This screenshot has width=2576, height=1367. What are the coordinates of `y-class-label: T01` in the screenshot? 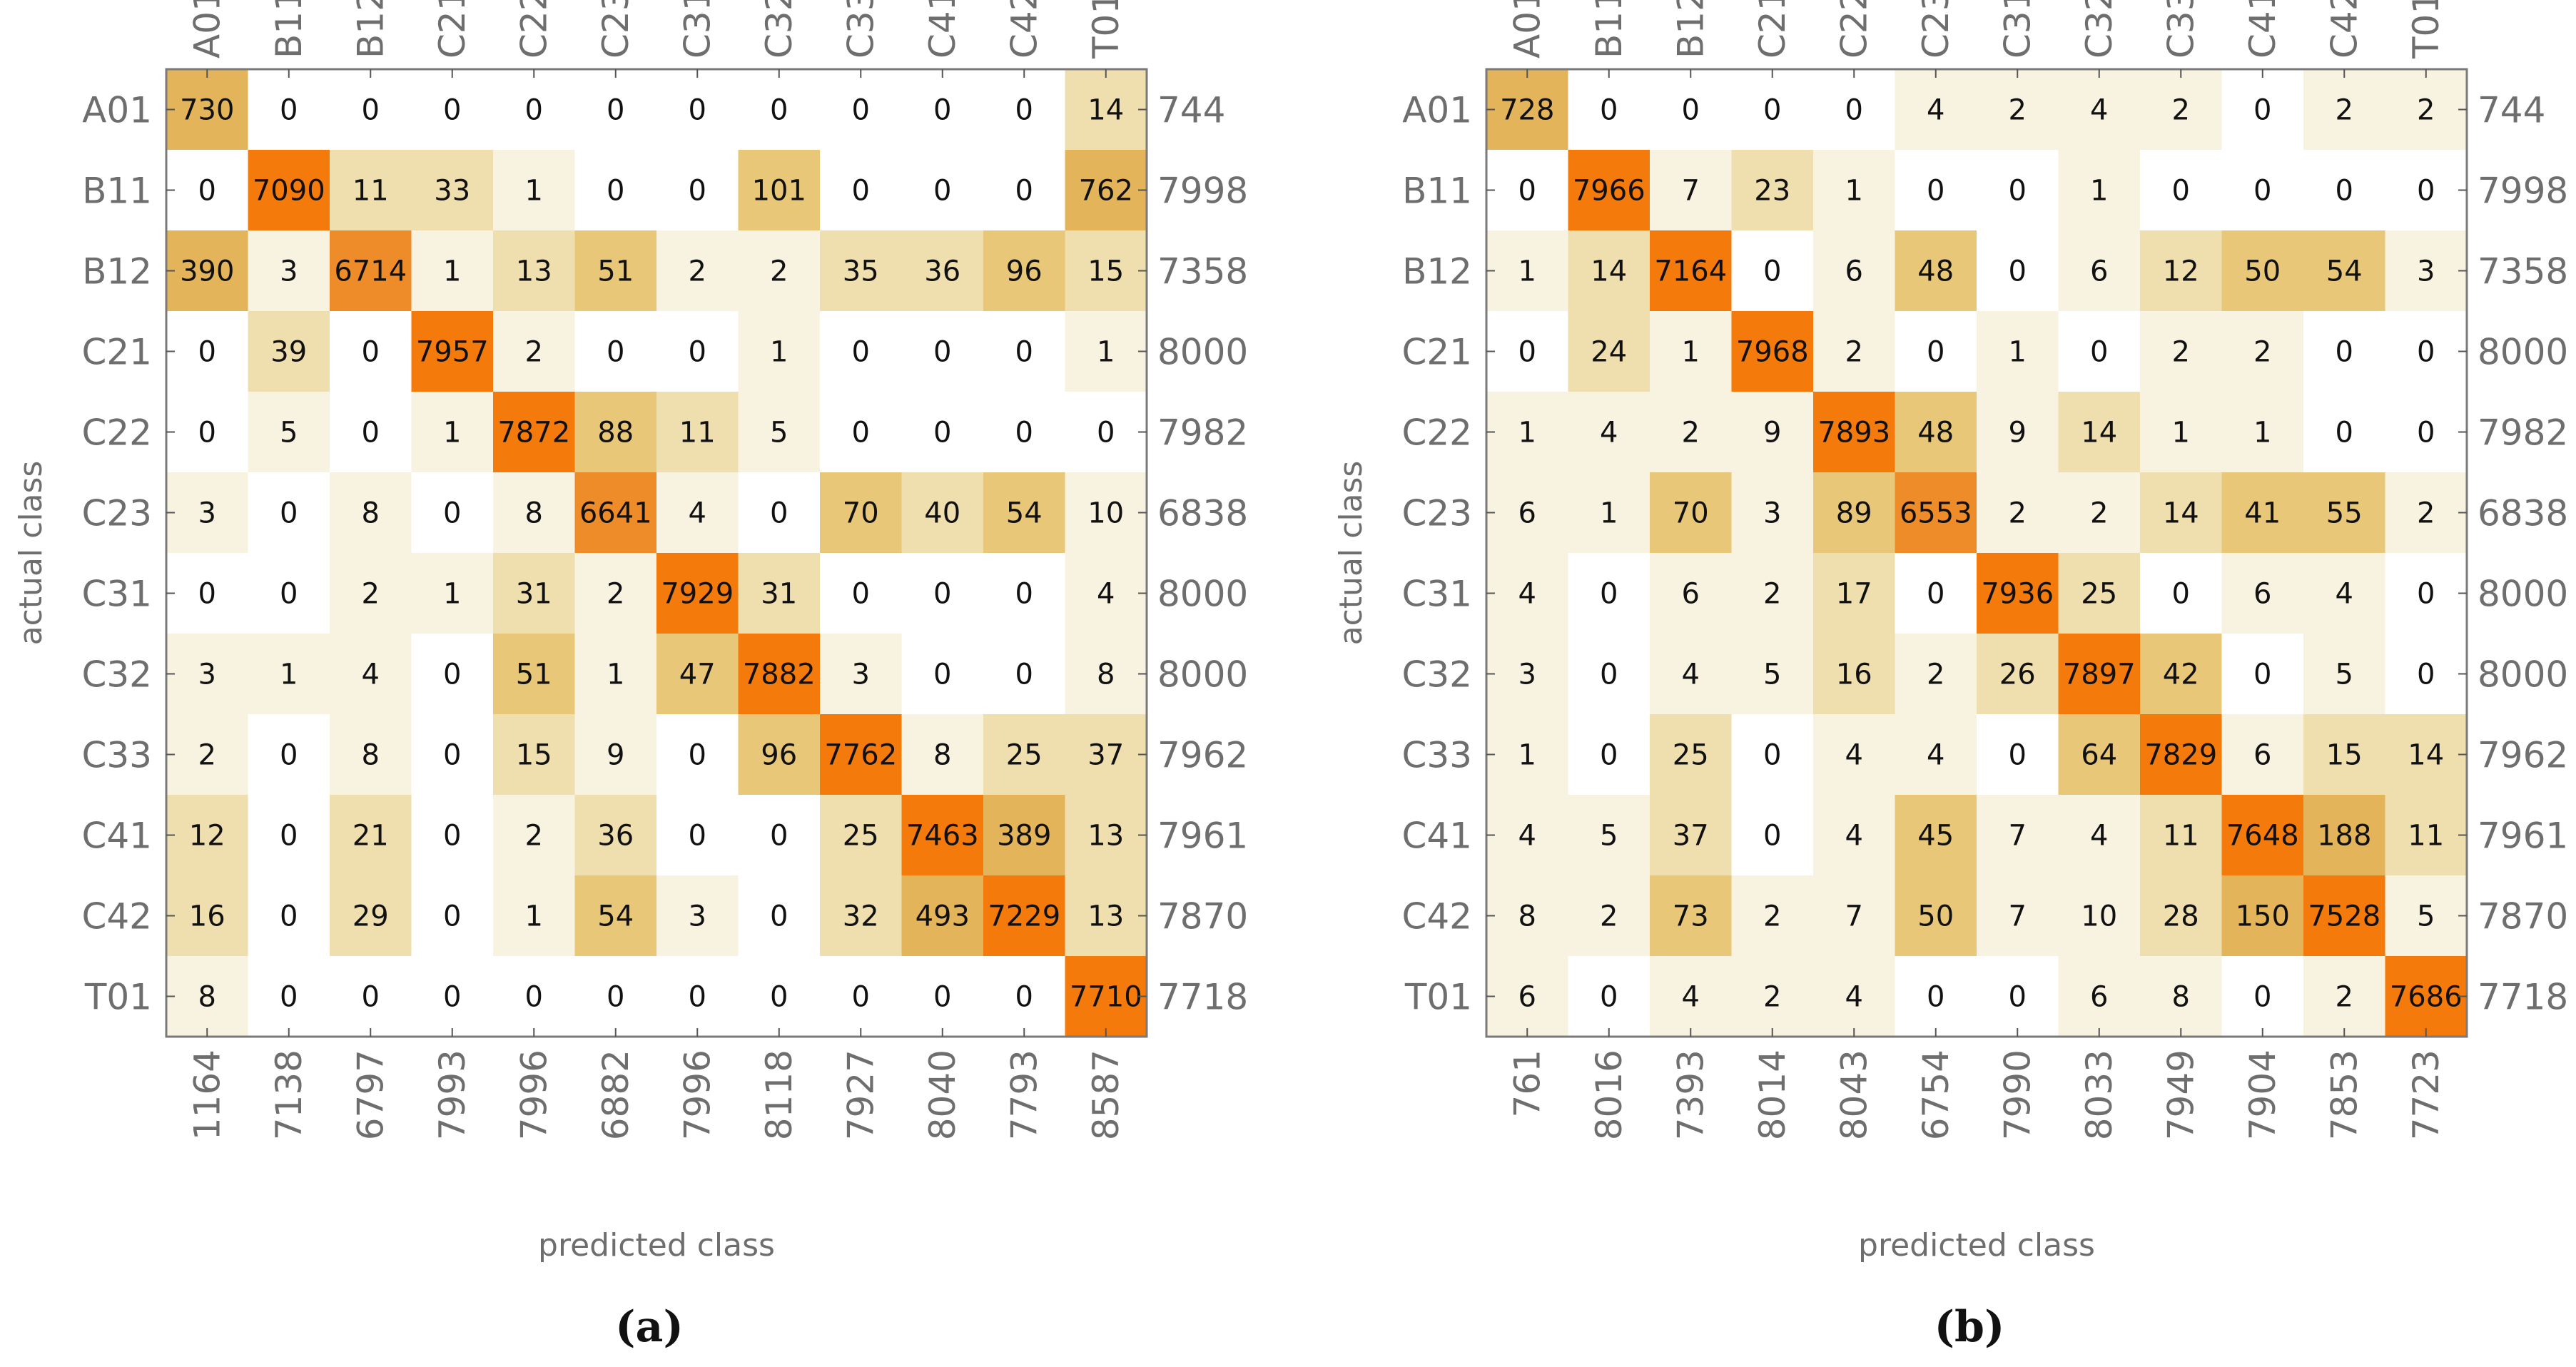 It's located at (1438, 997).